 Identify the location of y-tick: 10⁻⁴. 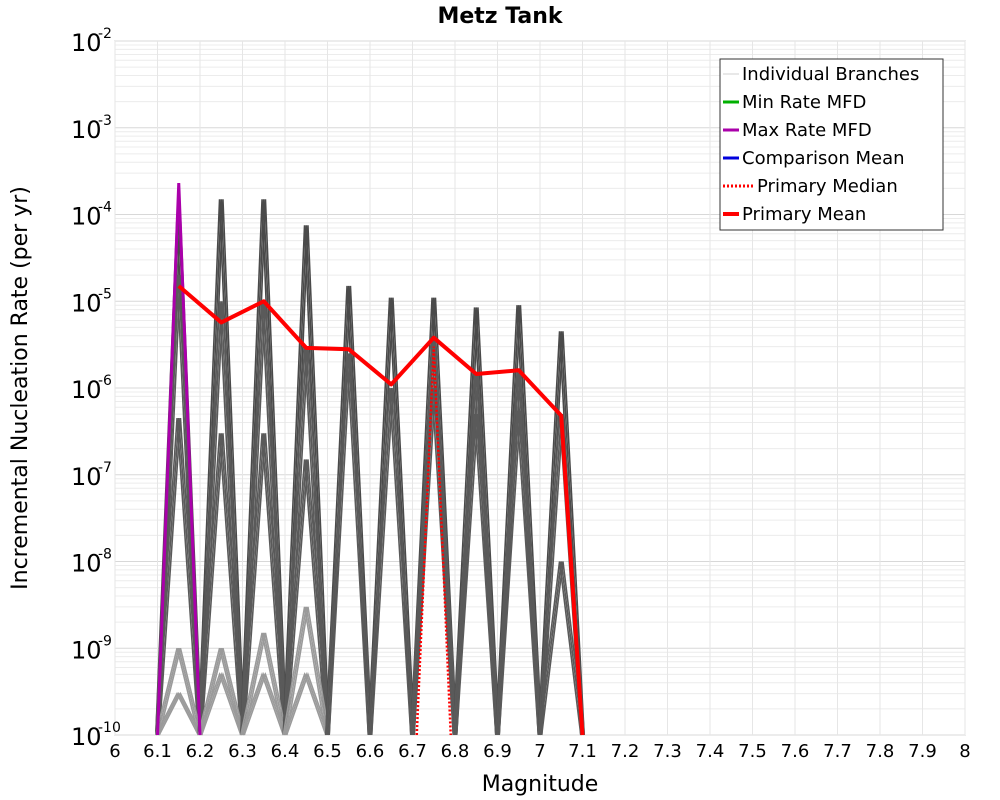
(91, 215).